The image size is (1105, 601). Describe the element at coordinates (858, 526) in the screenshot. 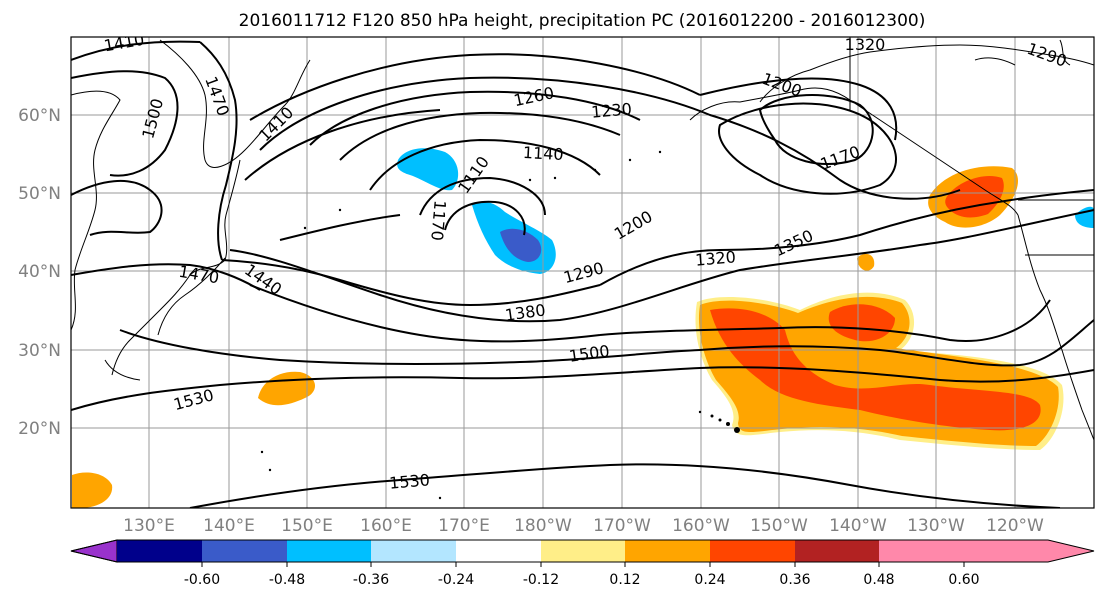

I see `lon-label: 140°W` at that location.